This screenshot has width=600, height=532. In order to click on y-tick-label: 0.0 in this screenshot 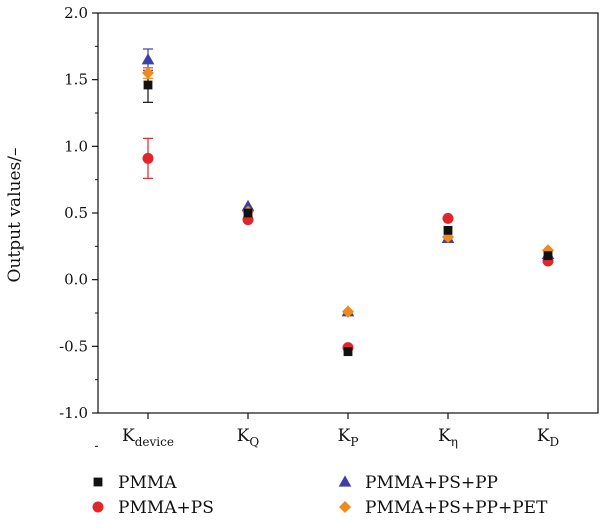, I will do `click(76, 280)`.